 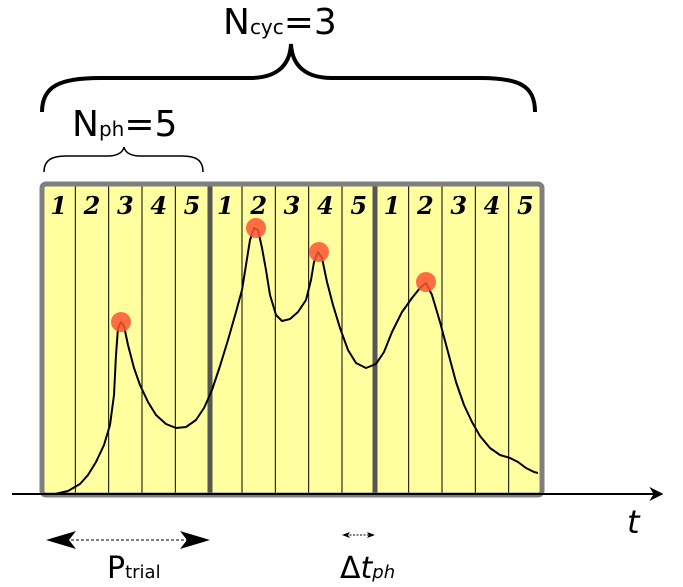 What do you see at coordinates (124, 124) in the screenshot?
I see `nph-label: Nph=5` at bounding box center [124, 124].